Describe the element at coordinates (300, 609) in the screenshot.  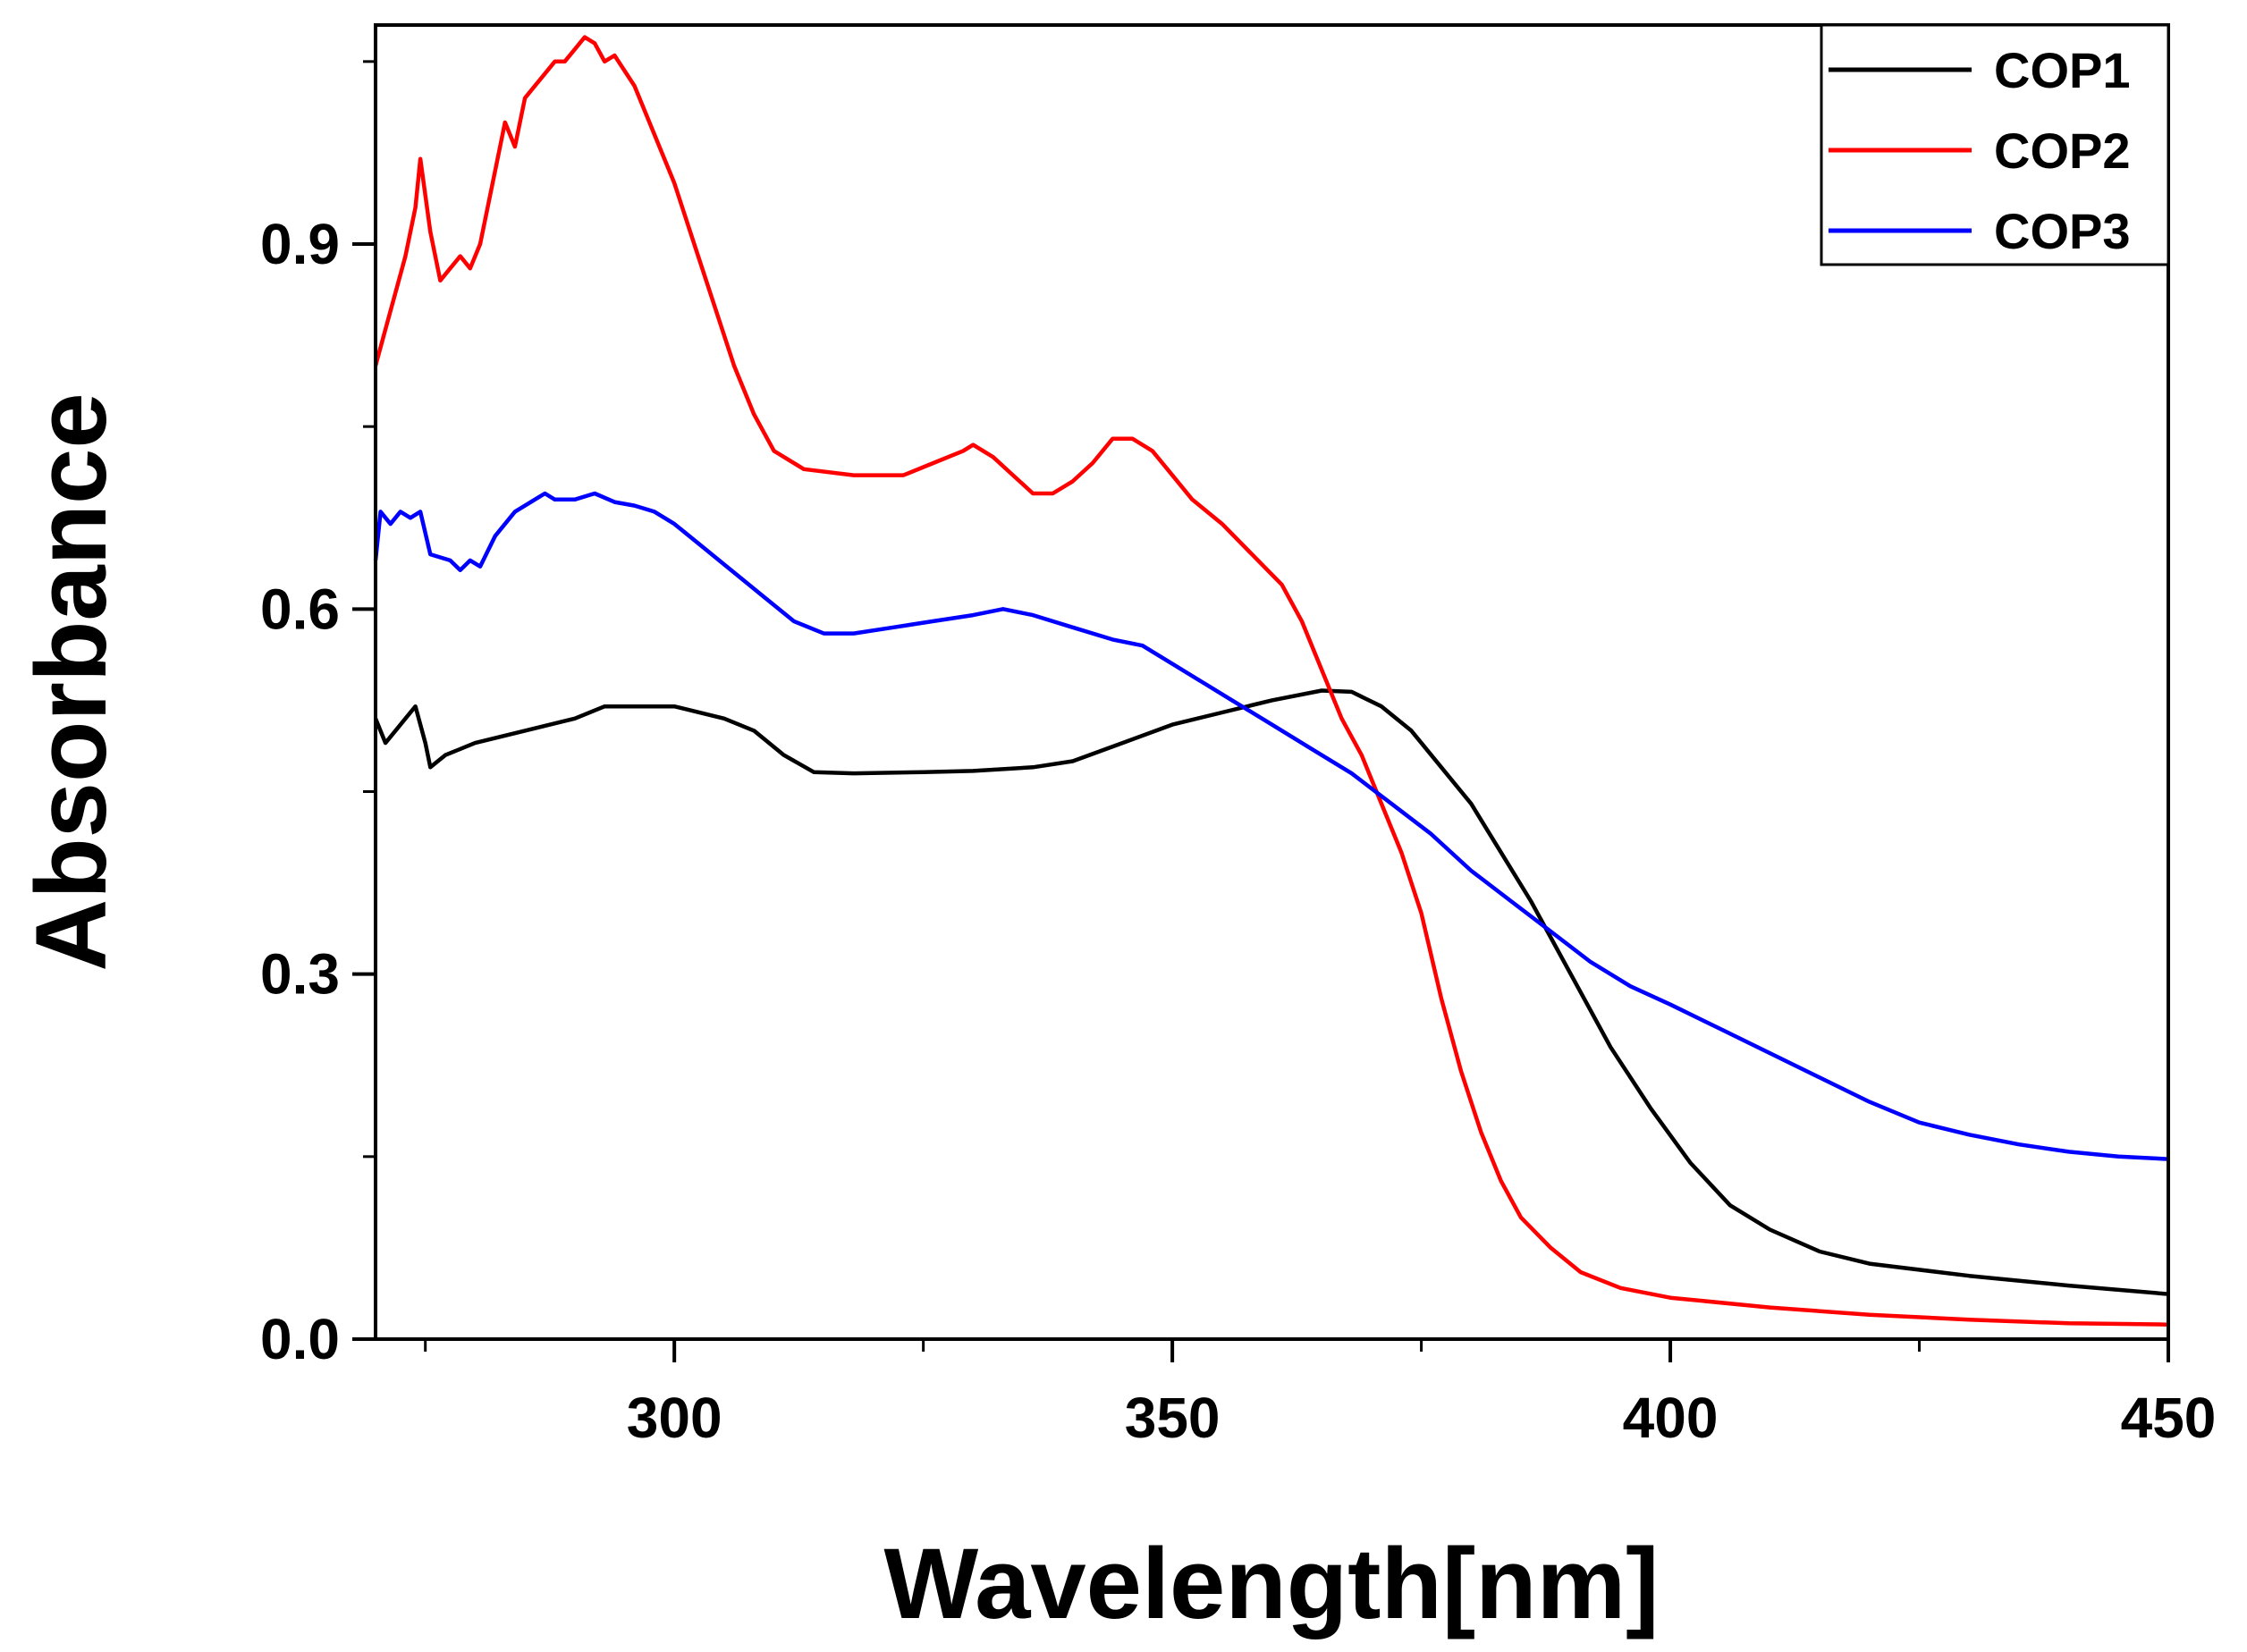
I see `y-tick-label: 0.6` at that location.